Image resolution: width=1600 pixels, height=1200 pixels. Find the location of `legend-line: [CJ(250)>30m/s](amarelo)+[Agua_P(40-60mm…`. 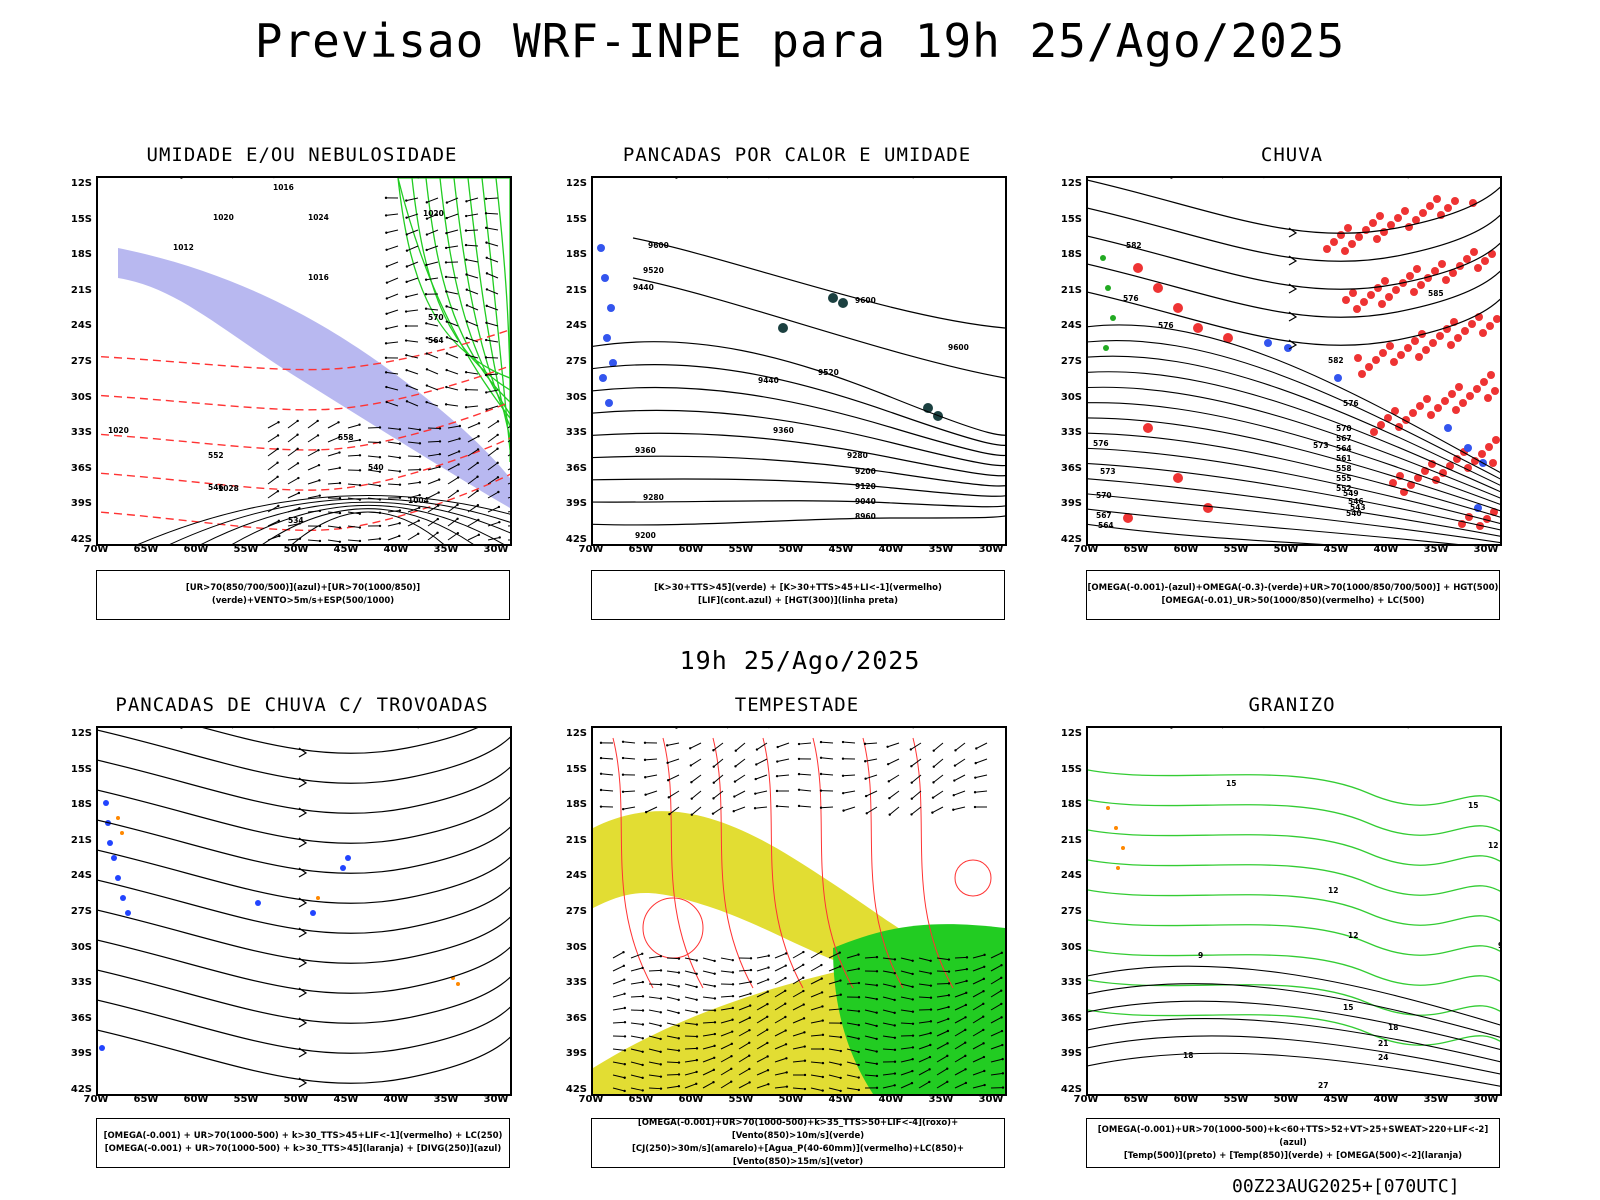

legend-line: [CJ(250)>30m/s](amarelo)+[Agua_P(40-60mm… is located at coordinates (798, 1155).